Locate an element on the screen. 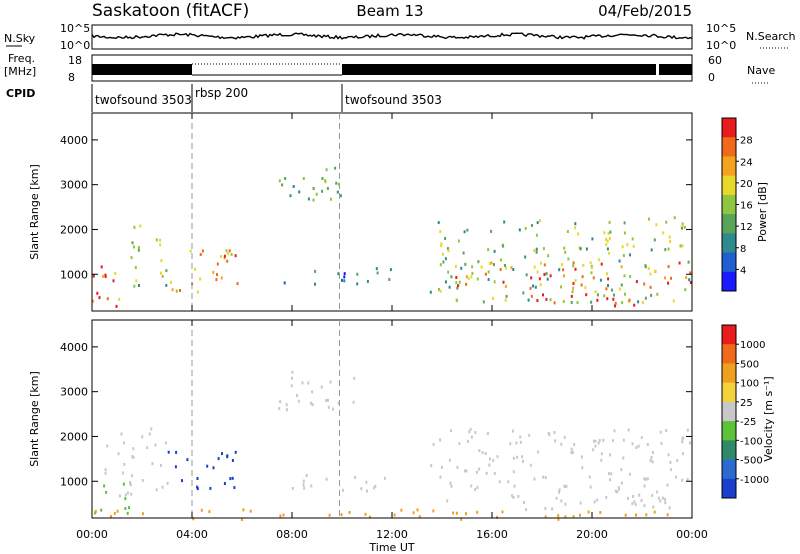 The height and width of the screenshot is (554, 800). velocity-colorbar-tick-label: -25 is located at coordinates (748, 422).